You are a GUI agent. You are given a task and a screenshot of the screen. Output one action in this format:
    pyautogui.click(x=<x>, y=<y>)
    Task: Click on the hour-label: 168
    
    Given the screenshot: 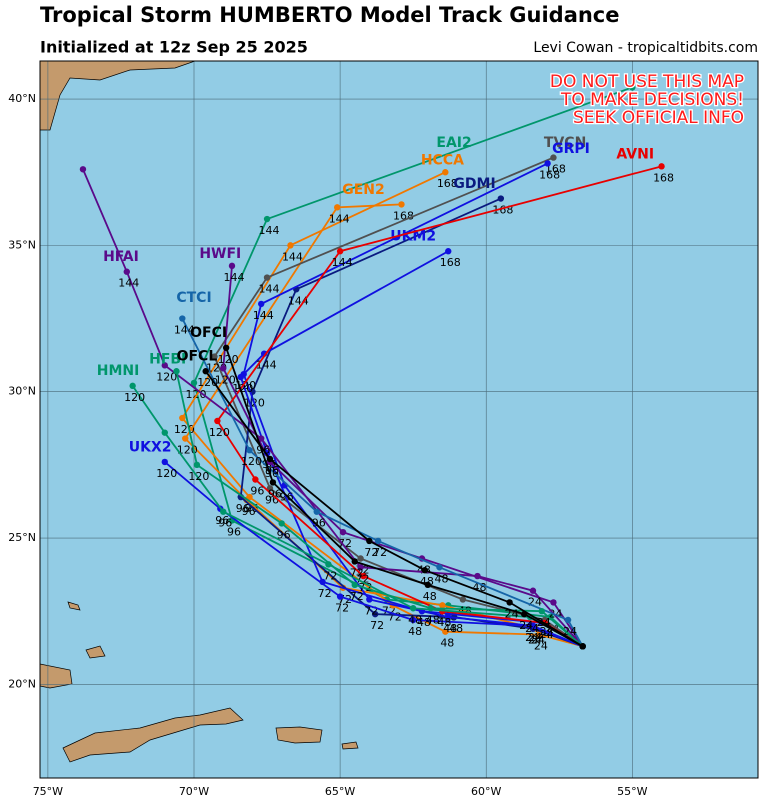 What is the action you would take?
    pyautogui.click(x=447, y=183)
    